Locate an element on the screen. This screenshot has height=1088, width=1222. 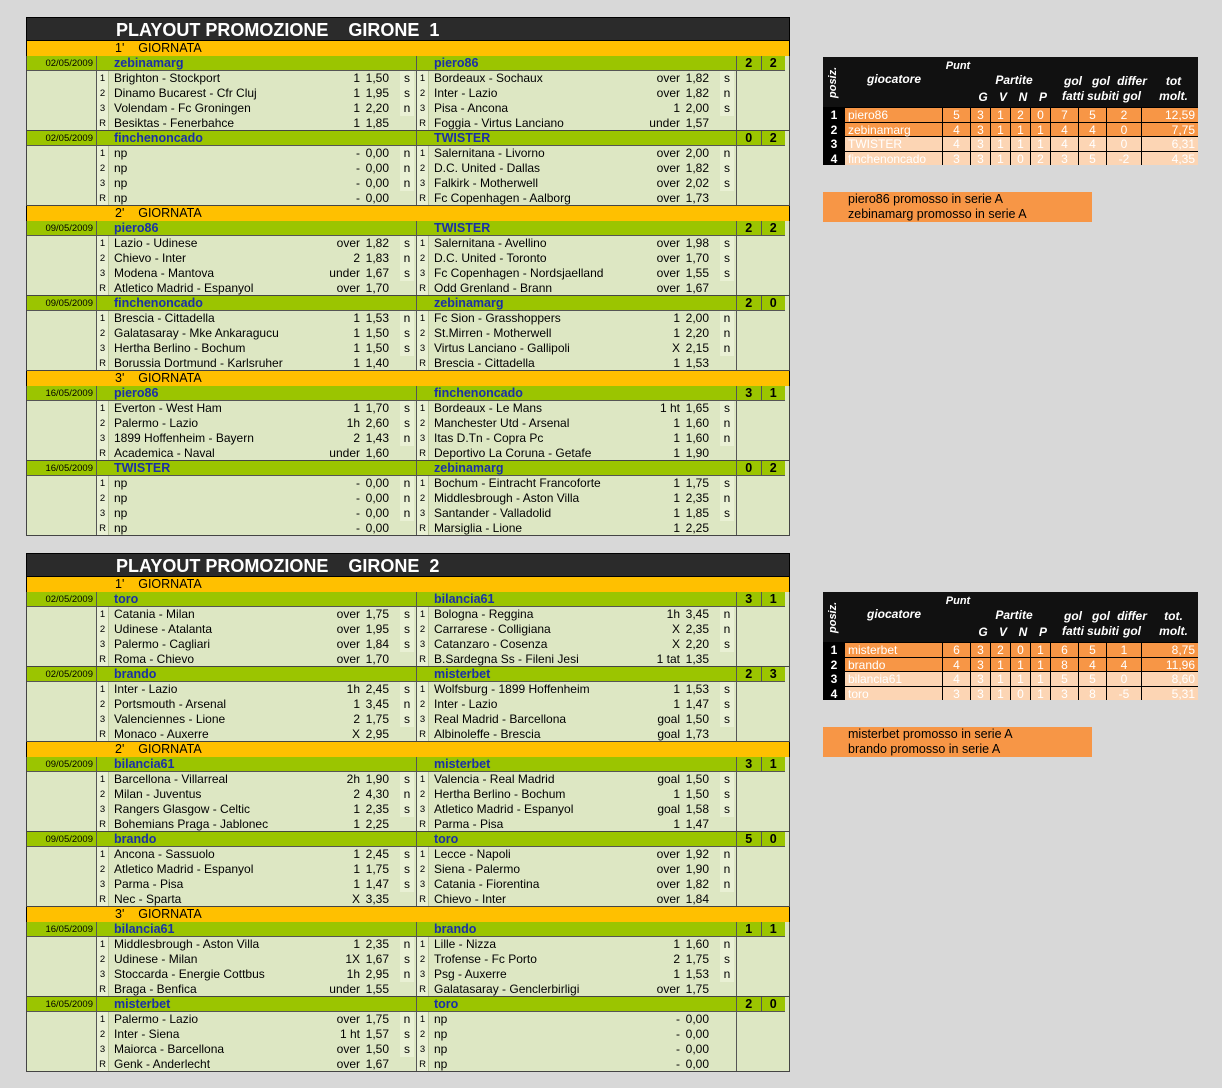
pick-bet: - is located at coordinates (678, 1034).